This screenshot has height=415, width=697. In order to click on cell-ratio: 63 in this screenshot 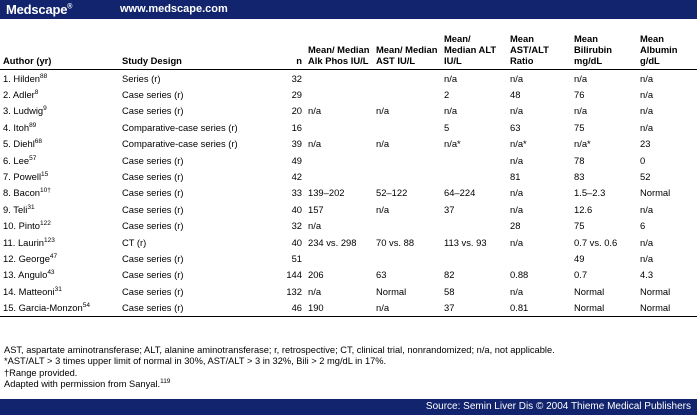, I will do `click(515, 127)`.